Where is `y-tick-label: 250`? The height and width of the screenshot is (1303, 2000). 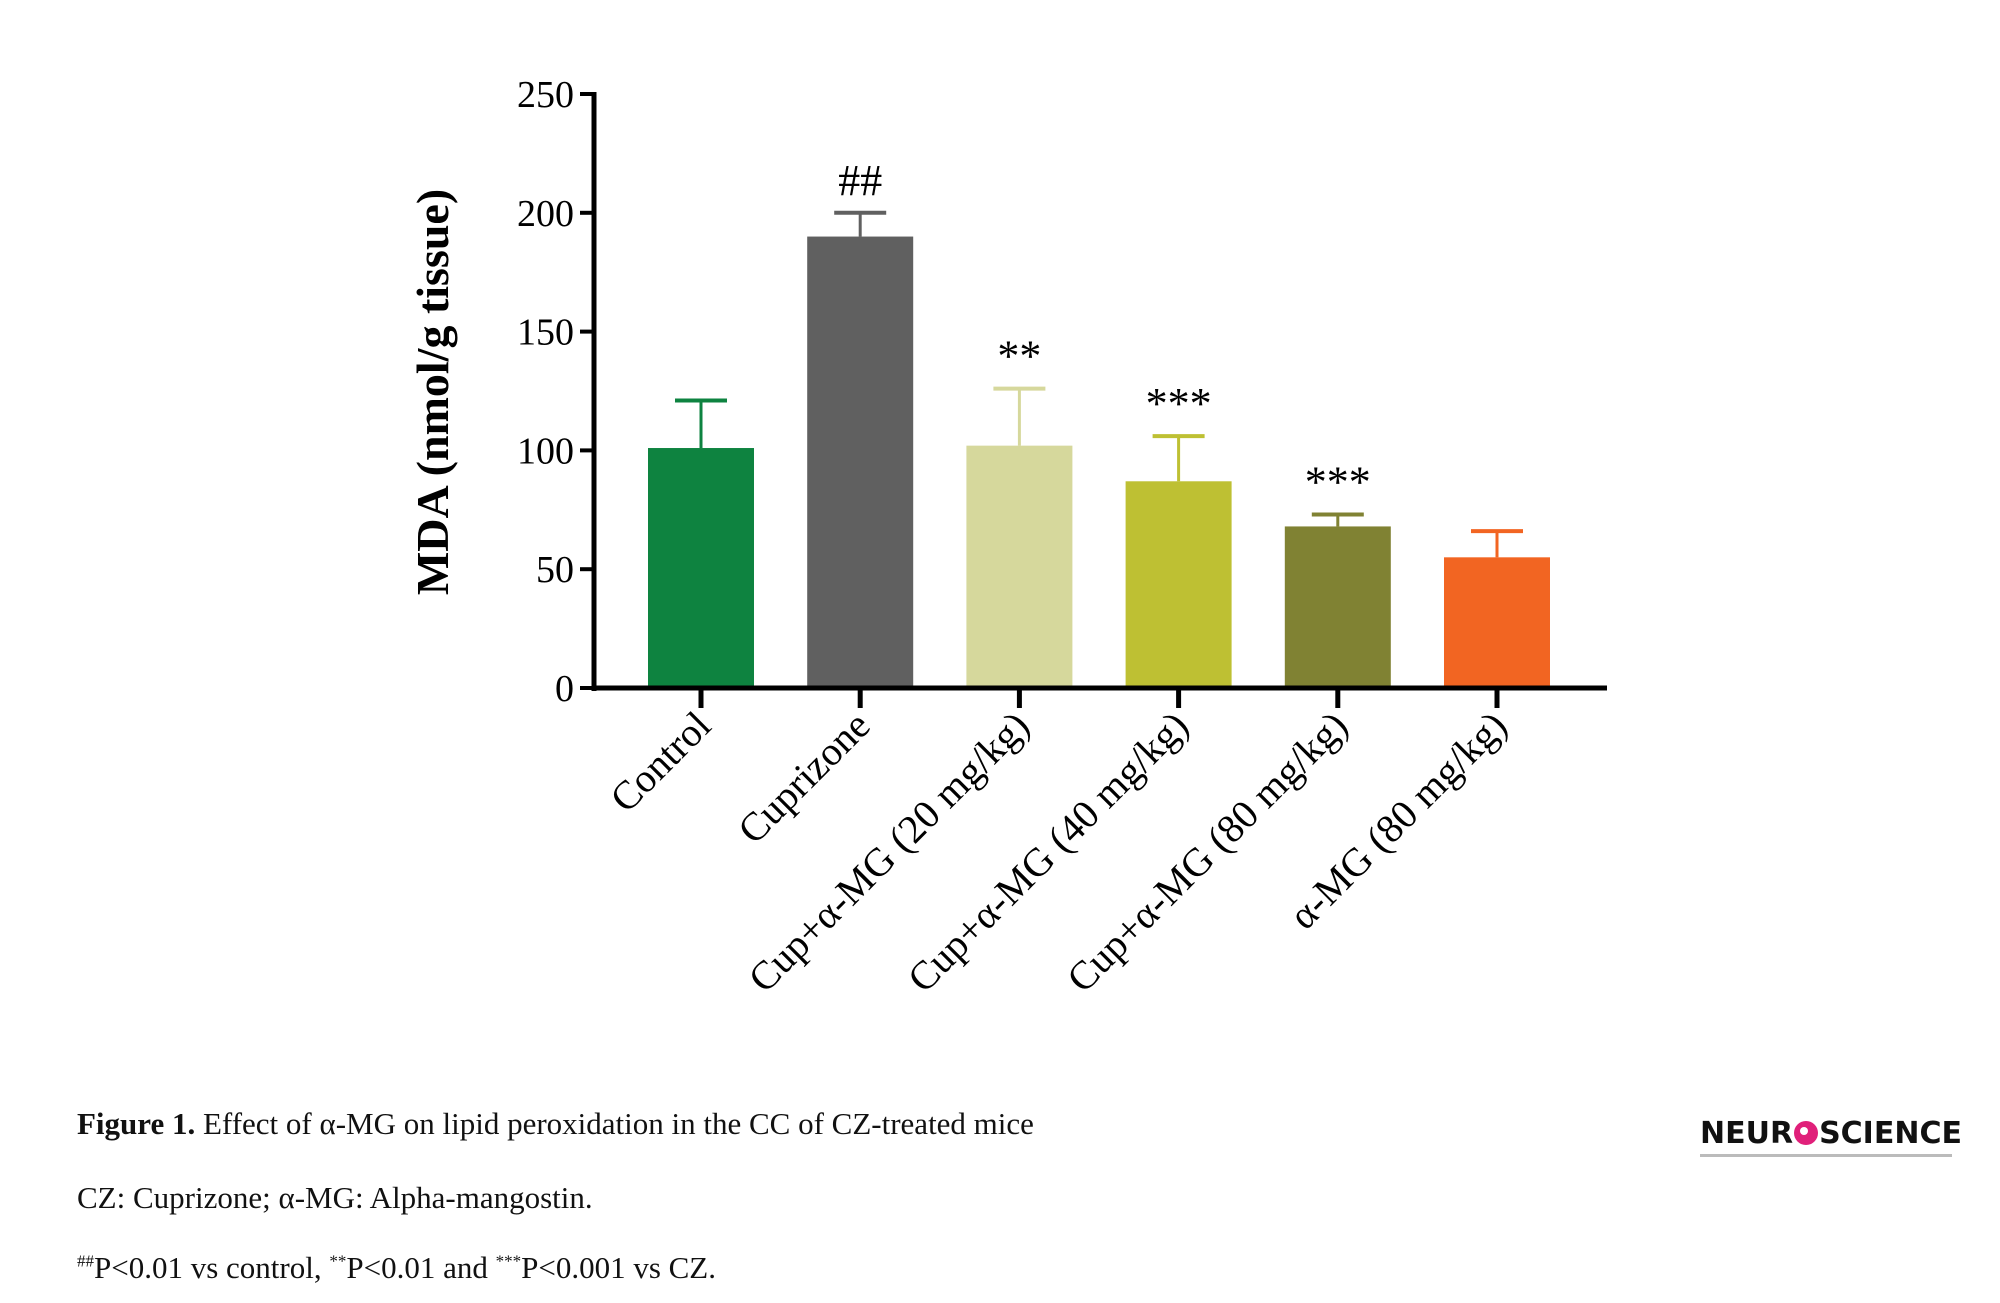
y-tick-label: 250 is located at coordinates (545, 95).